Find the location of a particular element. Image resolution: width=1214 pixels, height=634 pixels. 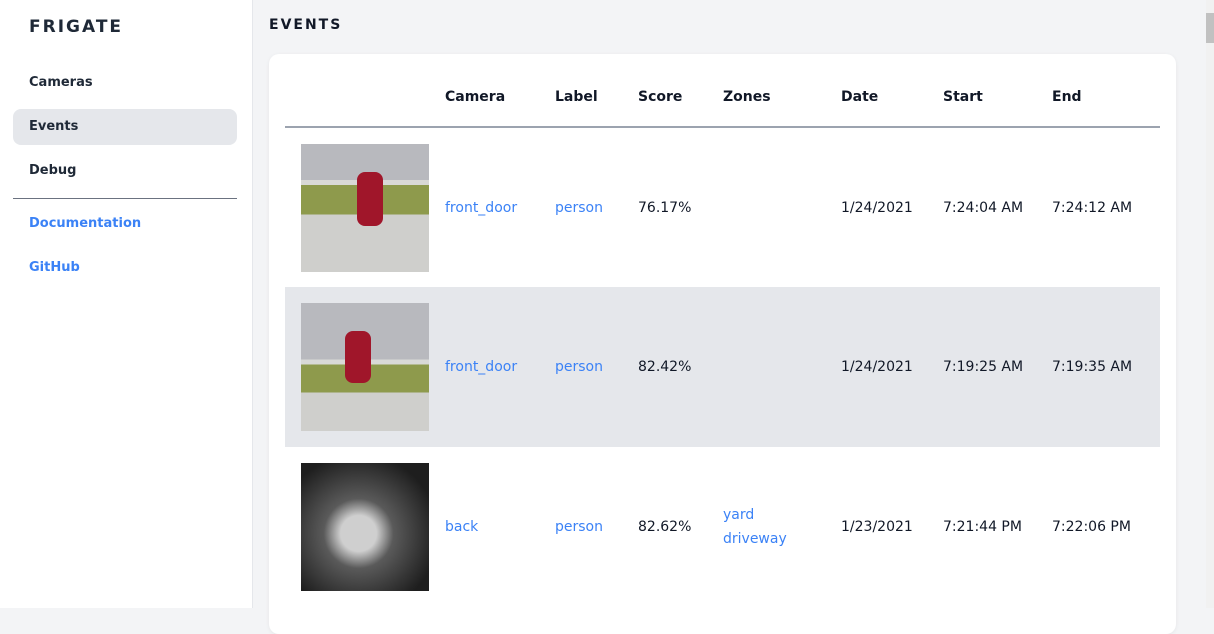

score: 76.17% is located at coordinates (665, 207).